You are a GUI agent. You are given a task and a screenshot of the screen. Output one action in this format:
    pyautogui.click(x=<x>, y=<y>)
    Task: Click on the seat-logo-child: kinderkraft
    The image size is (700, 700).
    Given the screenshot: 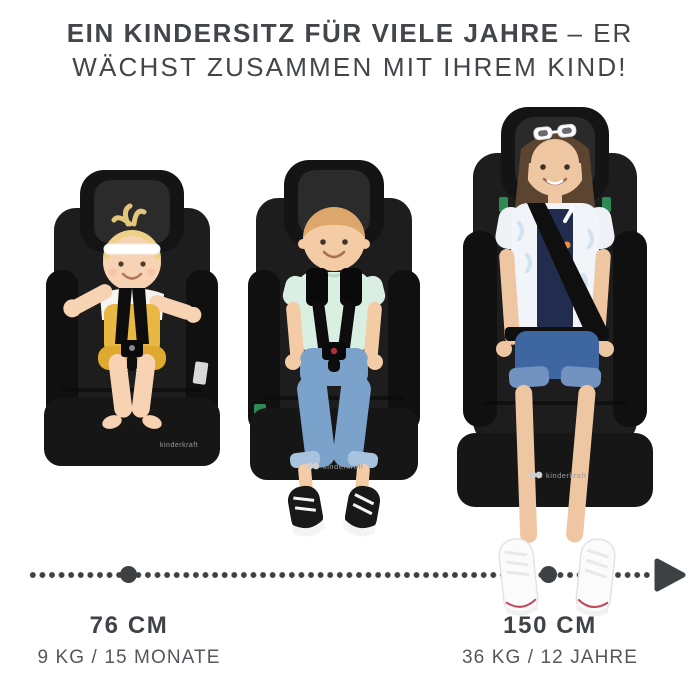 What is the action you would take?
    pyautogui.click(x=558, y=475)
    